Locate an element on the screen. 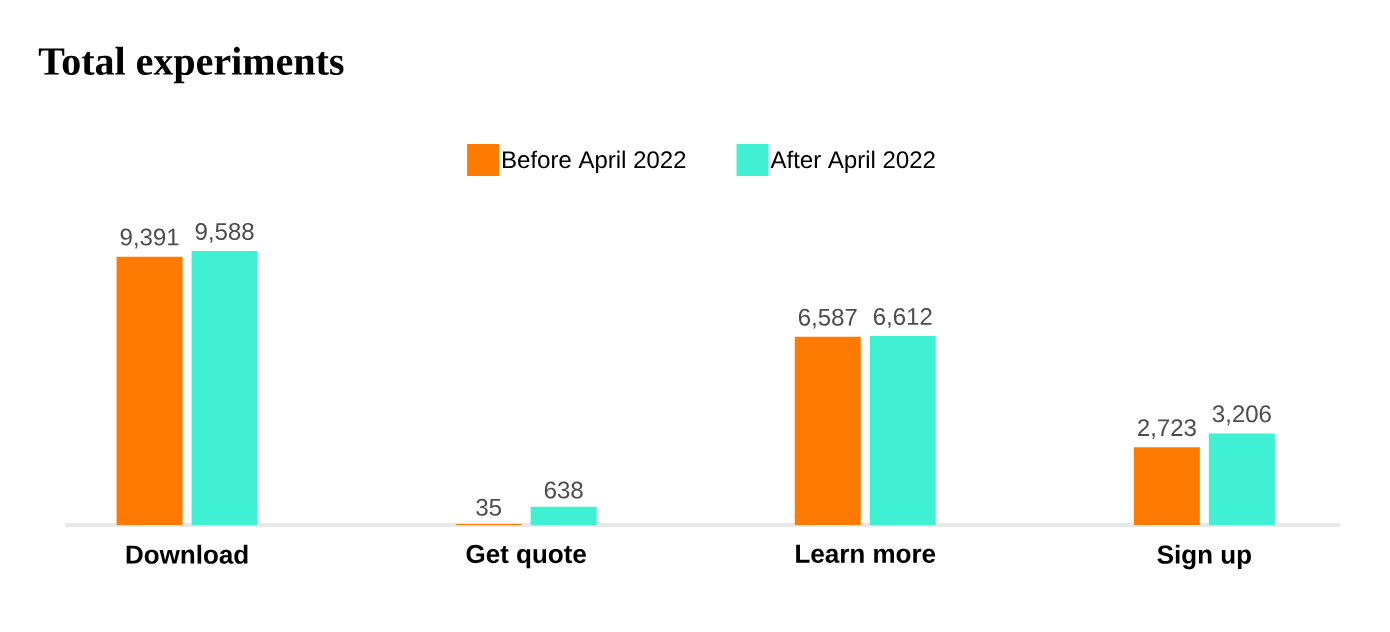 This screenshot has height=632, width=1390. legend-label: After April 2022 is located at coordinates (852, 161).